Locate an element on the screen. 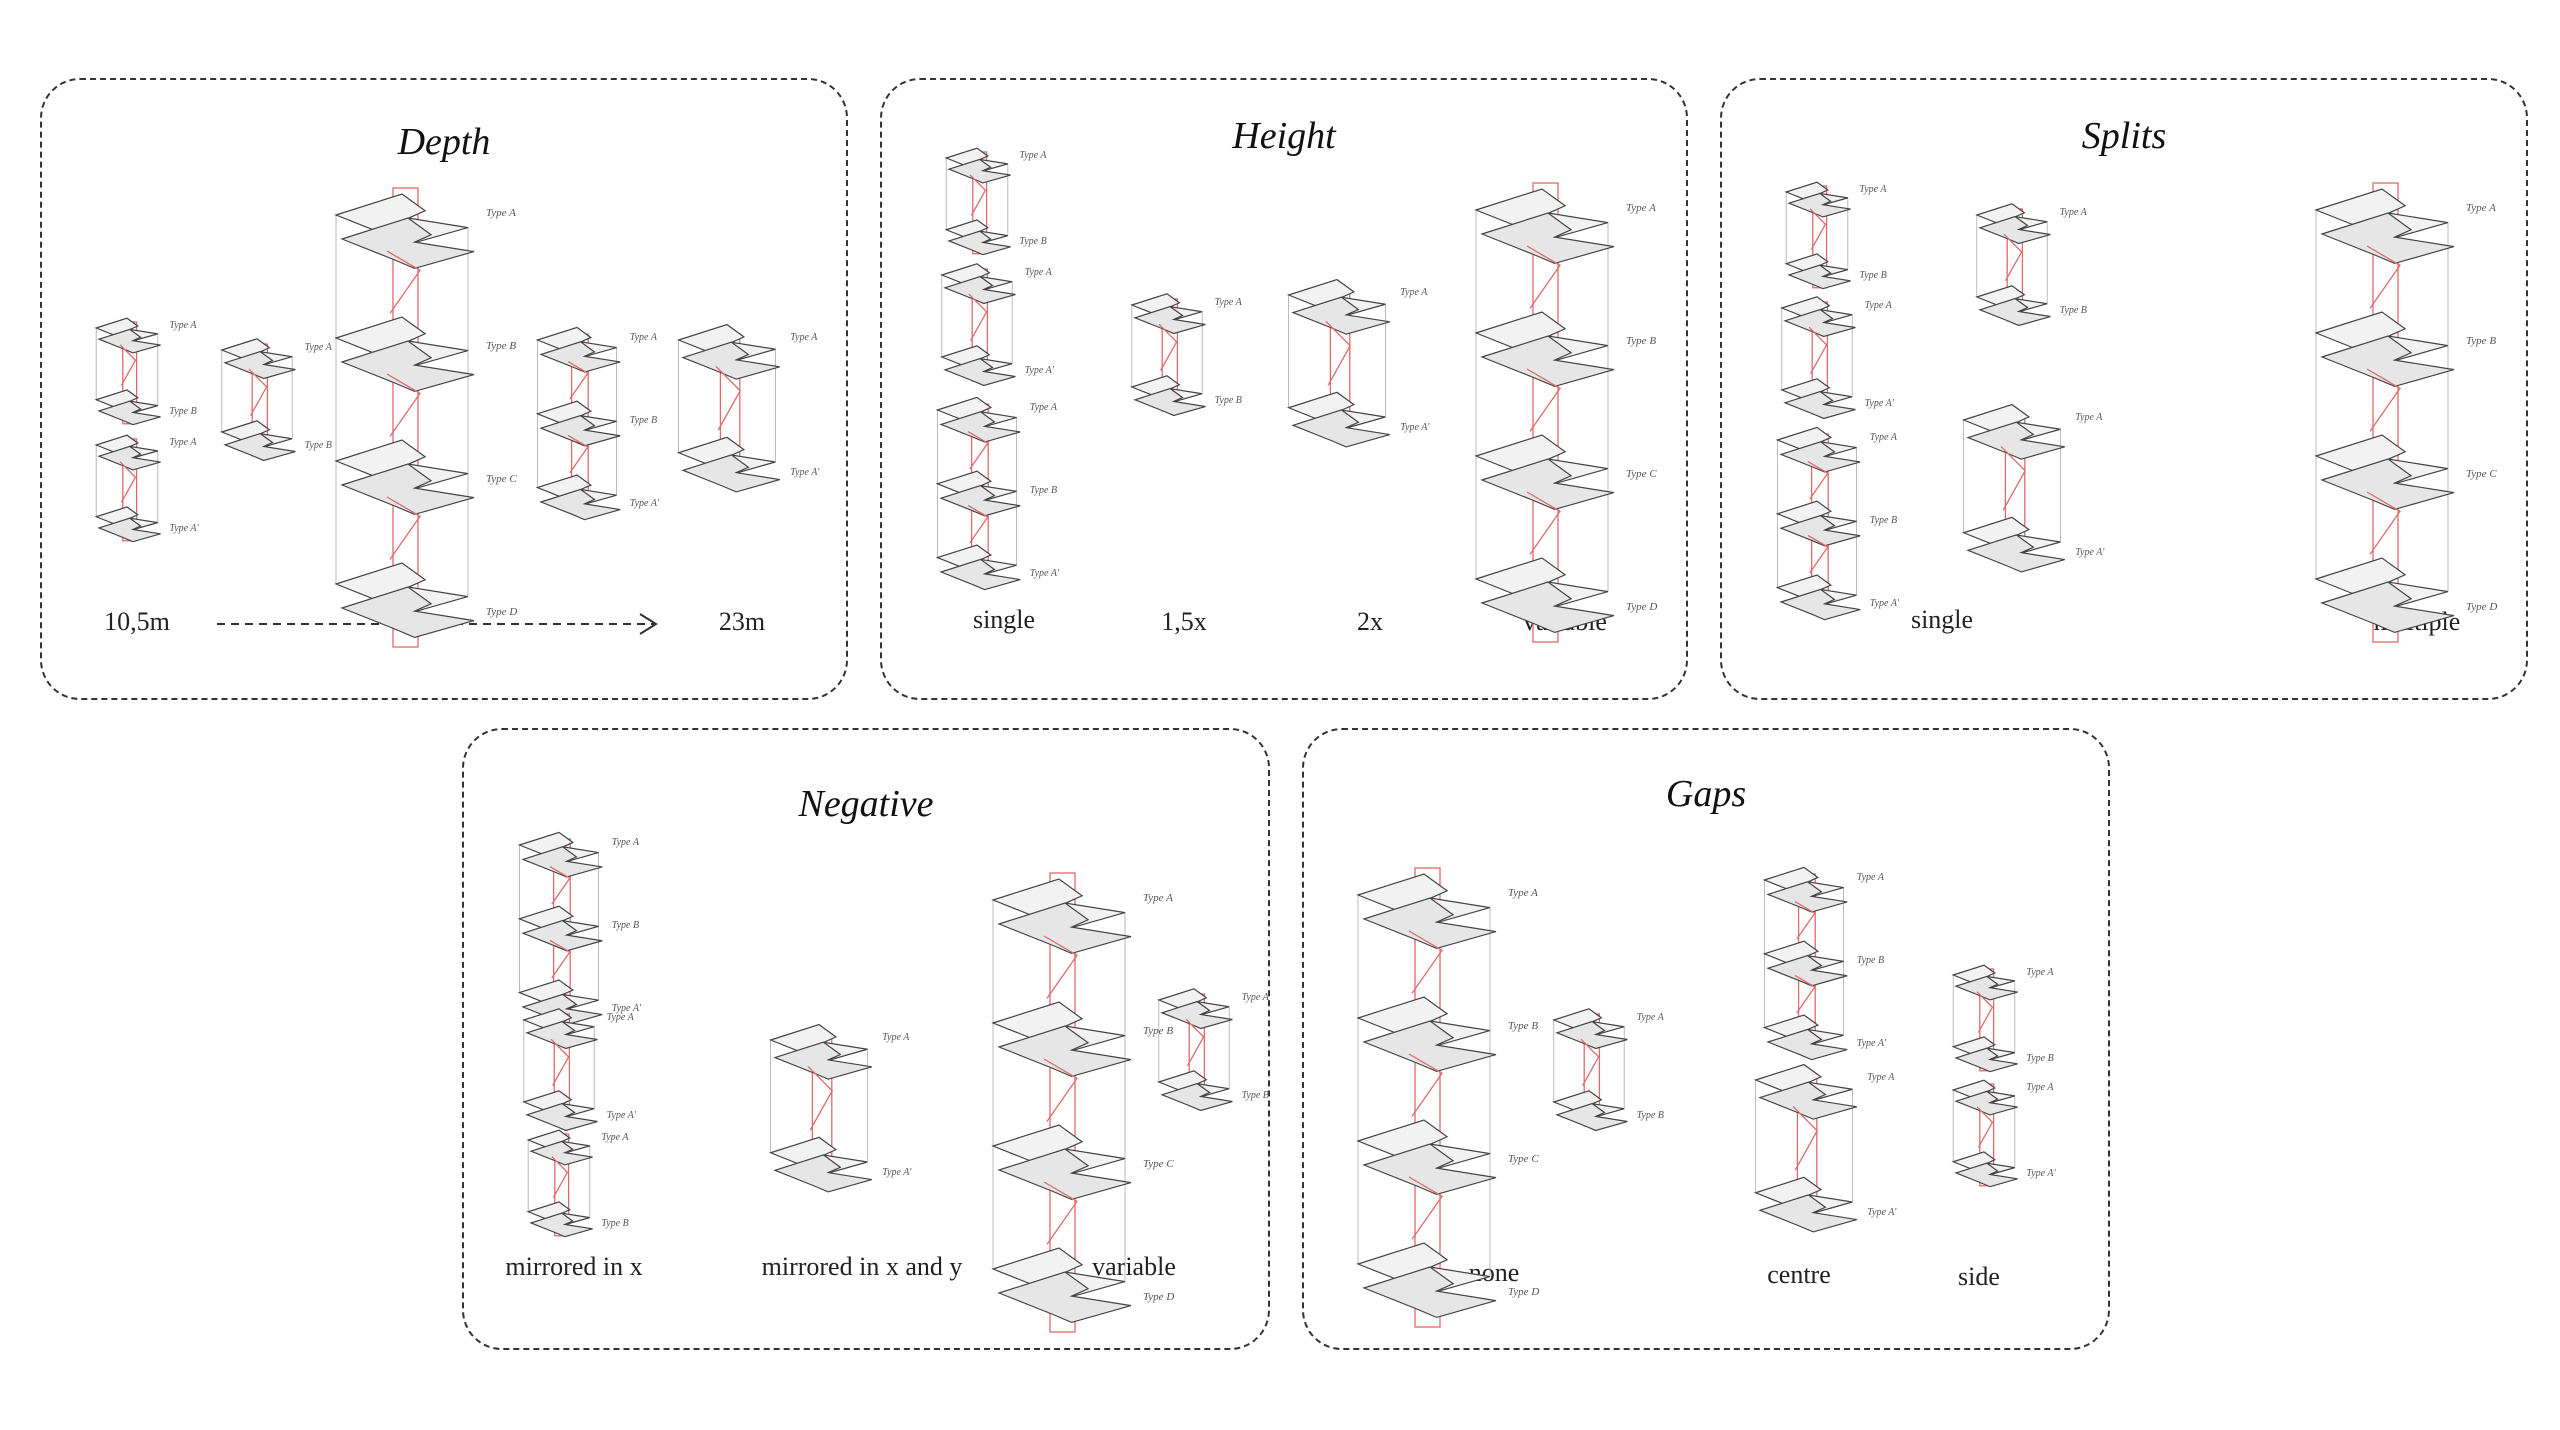  panel-title: Negative is located at coordinates (866, 804).